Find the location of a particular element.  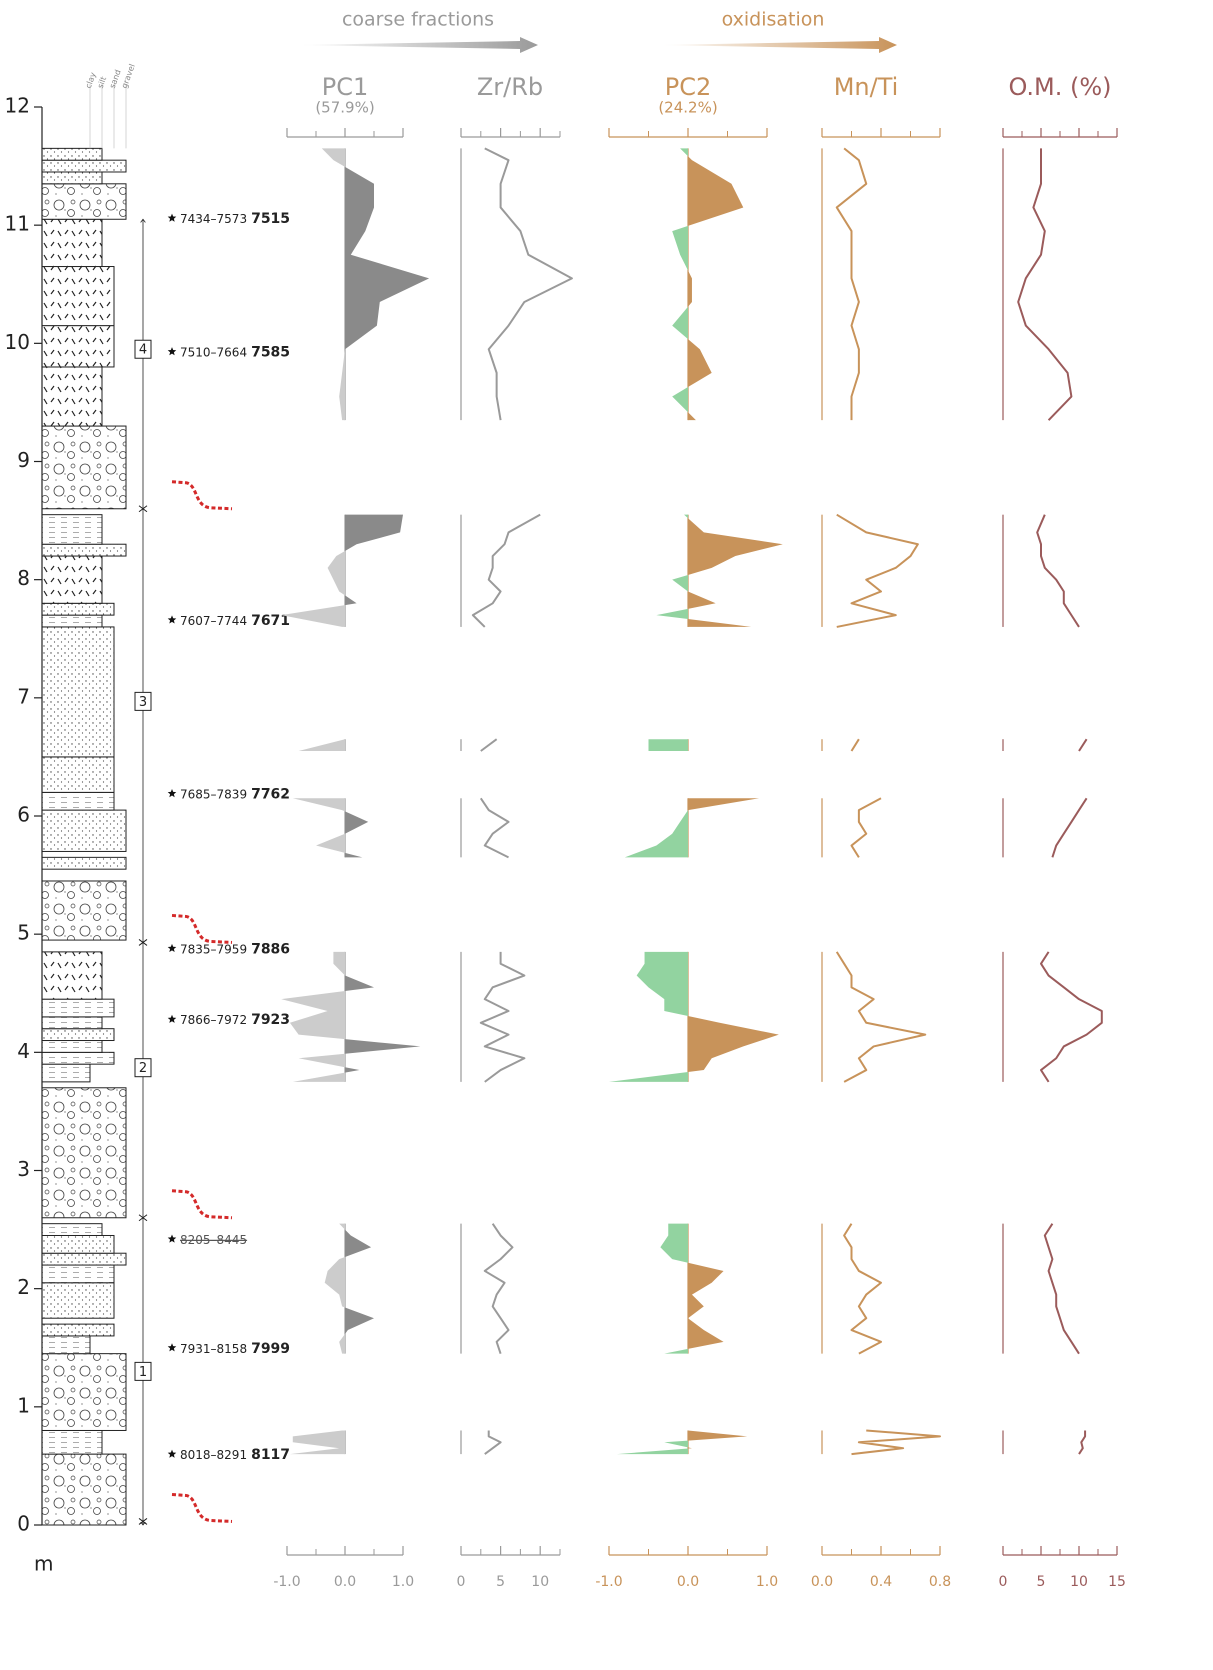

x-tick-label: 15 is located at coordinates (1117, 1582).